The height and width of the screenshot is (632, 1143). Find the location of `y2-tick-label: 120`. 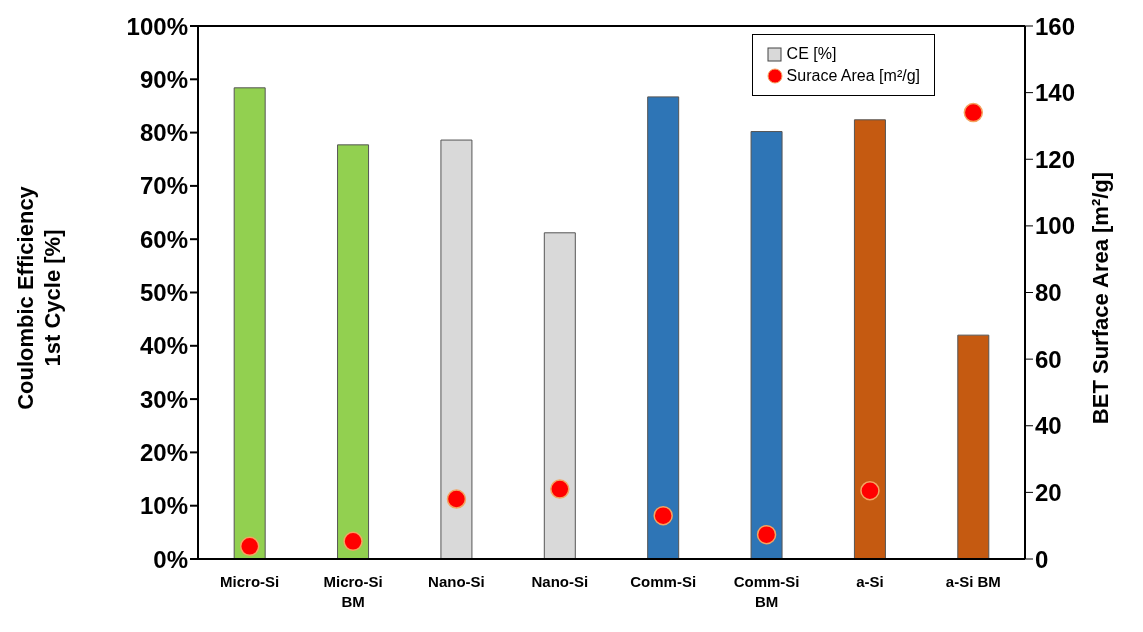

y2-tick-label: 120 is located at coordinates (1055, 159).